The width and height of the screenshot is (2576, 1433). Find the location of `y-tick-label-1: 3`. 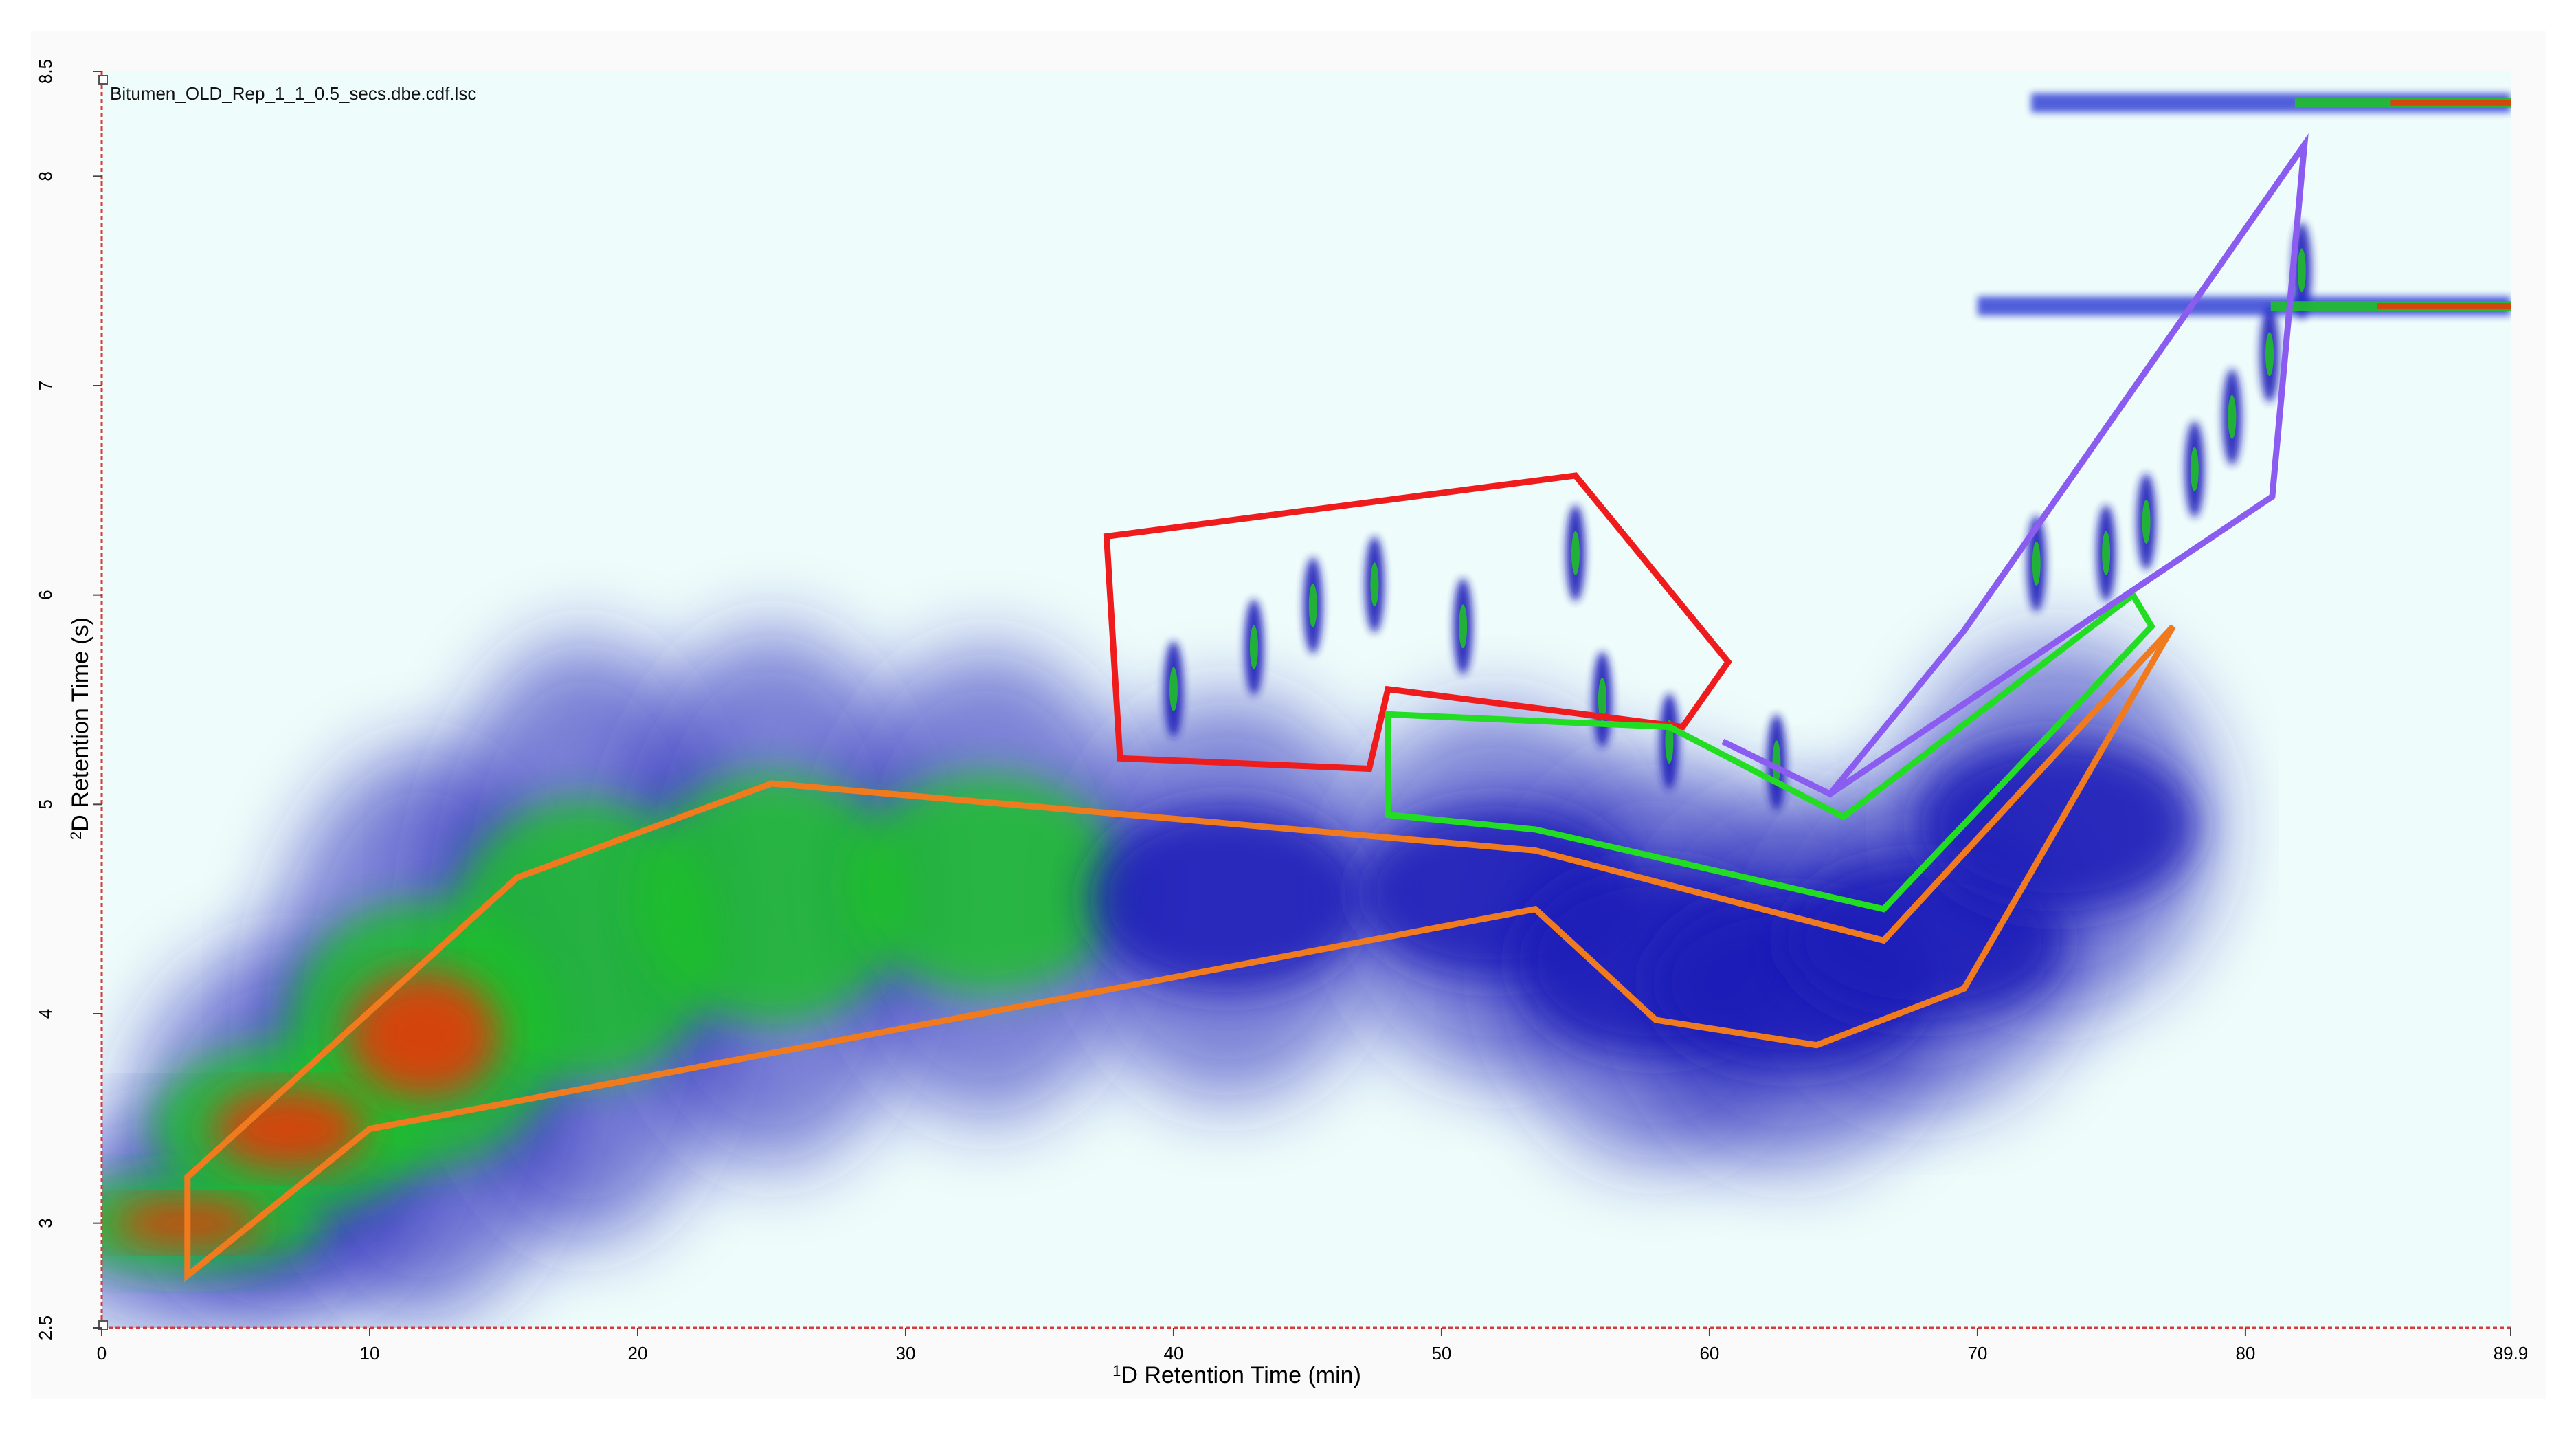

y-tick-label-1: 3 is located at coordinates (45, 1223).